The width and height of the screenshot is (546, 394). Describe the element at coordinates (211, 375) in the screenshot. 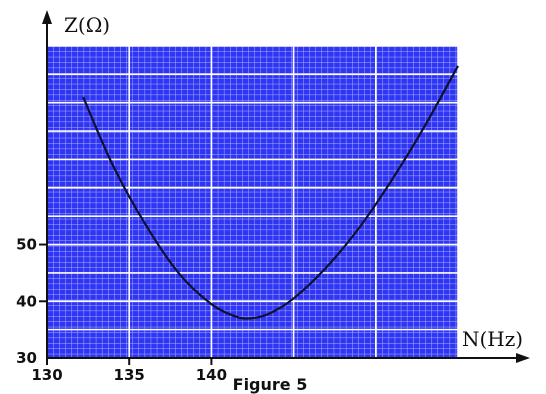

I see `x-tick-label: 140` at that location.